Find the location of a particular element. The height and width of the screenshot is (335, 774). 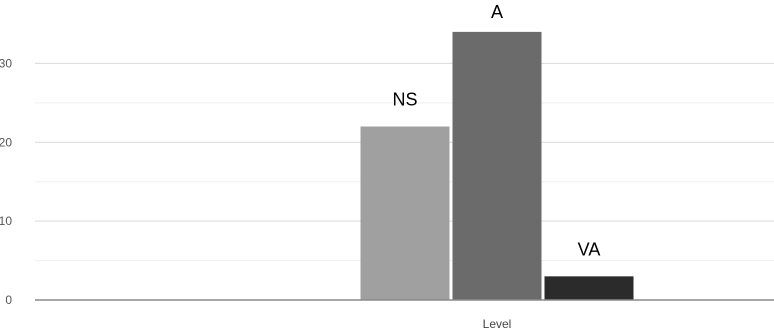

bar-label-ns: NS is located at coordinates (404, 100).